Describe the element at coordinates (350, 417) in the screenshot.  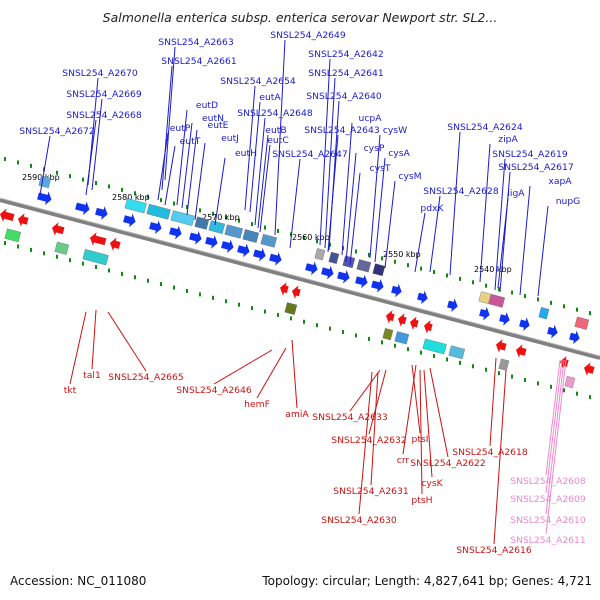
I see `reverse-gene-label: SNSL254_A2633` at that location.